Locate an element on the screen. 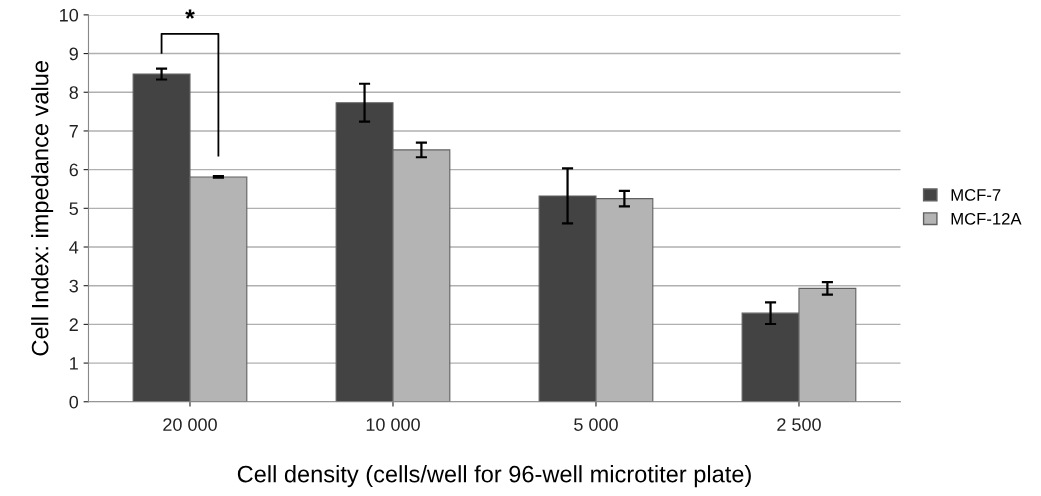  y-tick-label: 7 is located at coordinates (73, 131).